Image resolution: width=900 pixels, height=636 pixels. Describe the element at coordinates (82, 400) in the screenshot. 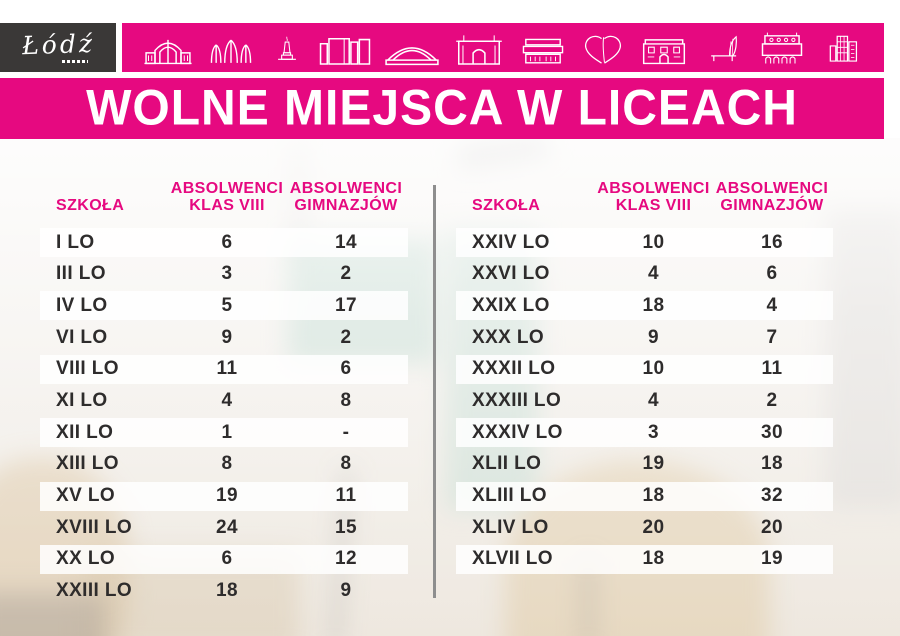

I see `school-name: XI LO` at that location.